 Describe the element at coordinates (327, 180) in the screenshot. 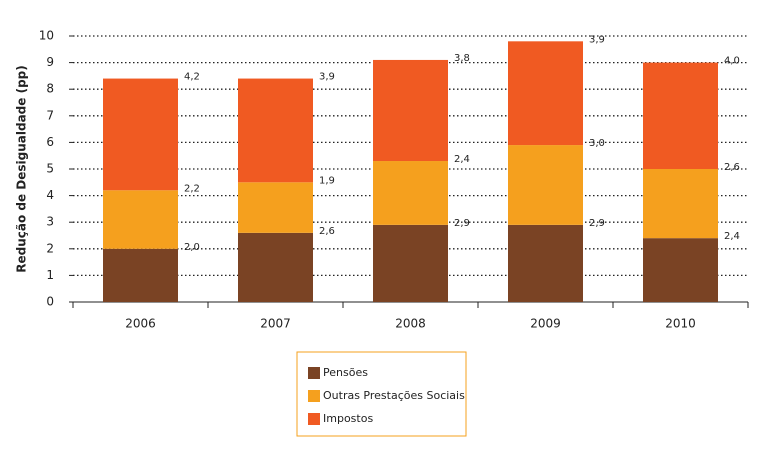

I see `value-label: 1,9` at that location.